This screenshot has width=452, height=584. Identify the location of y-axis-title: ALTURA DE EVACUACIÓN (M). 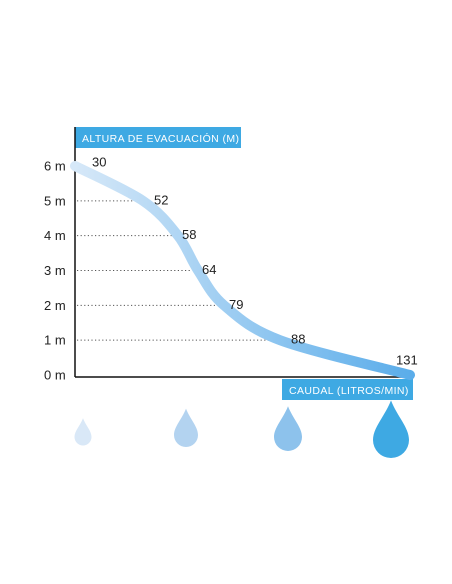
(160, 138).